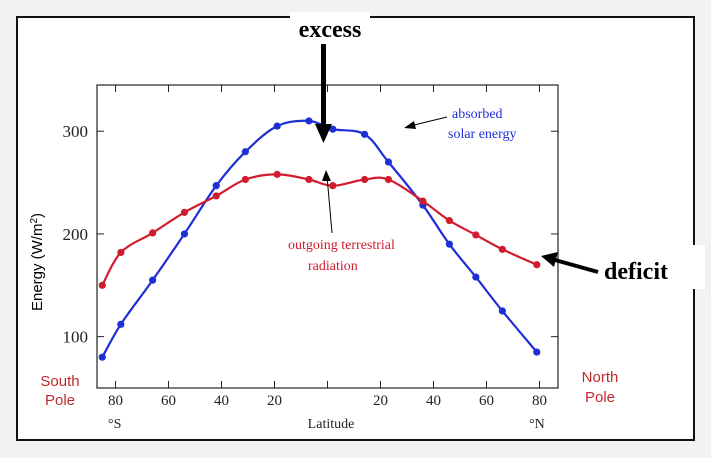 This screenshot has height=458, width=711. Describe the element at coordinates (329, 204) in the screenshot. I see `outgoing-pointer-arrow` at that location.